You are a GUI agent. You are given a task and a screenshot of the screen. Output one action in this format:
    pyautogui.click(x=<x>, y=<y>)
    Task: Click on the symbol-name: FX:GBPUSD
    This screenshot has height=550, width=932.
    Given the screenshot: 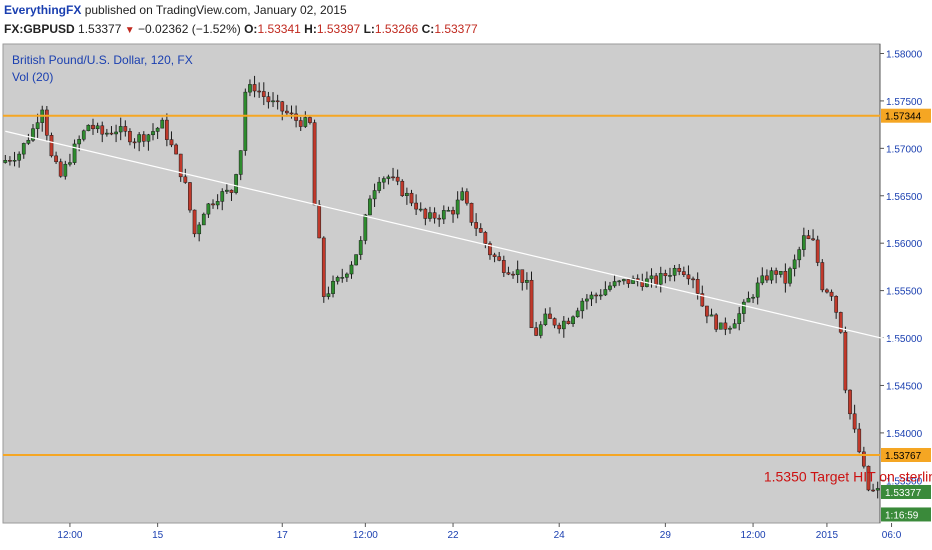 What is the action you would take?
    pyautogui.click(x=39, y=29)
    